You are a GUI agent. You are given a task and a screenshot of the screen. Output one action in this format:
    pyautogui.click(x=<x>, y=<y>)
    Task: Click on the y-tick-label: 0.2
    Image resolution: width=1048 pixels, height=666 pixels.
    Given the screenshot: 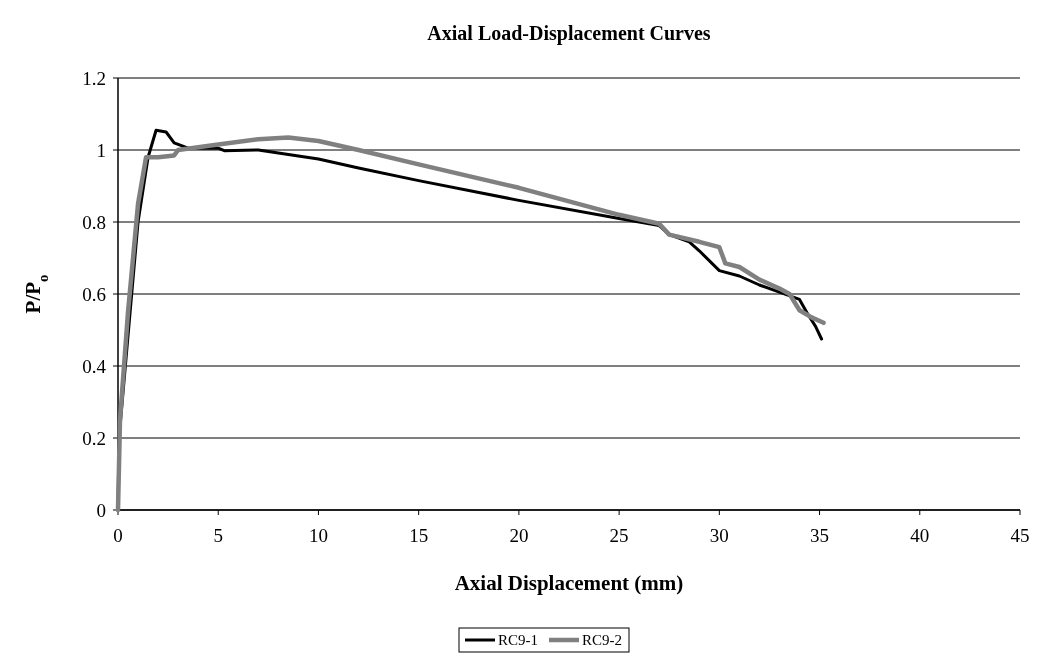 What is the action you would take?
    pyautogui.click(x=94, y=438)
    